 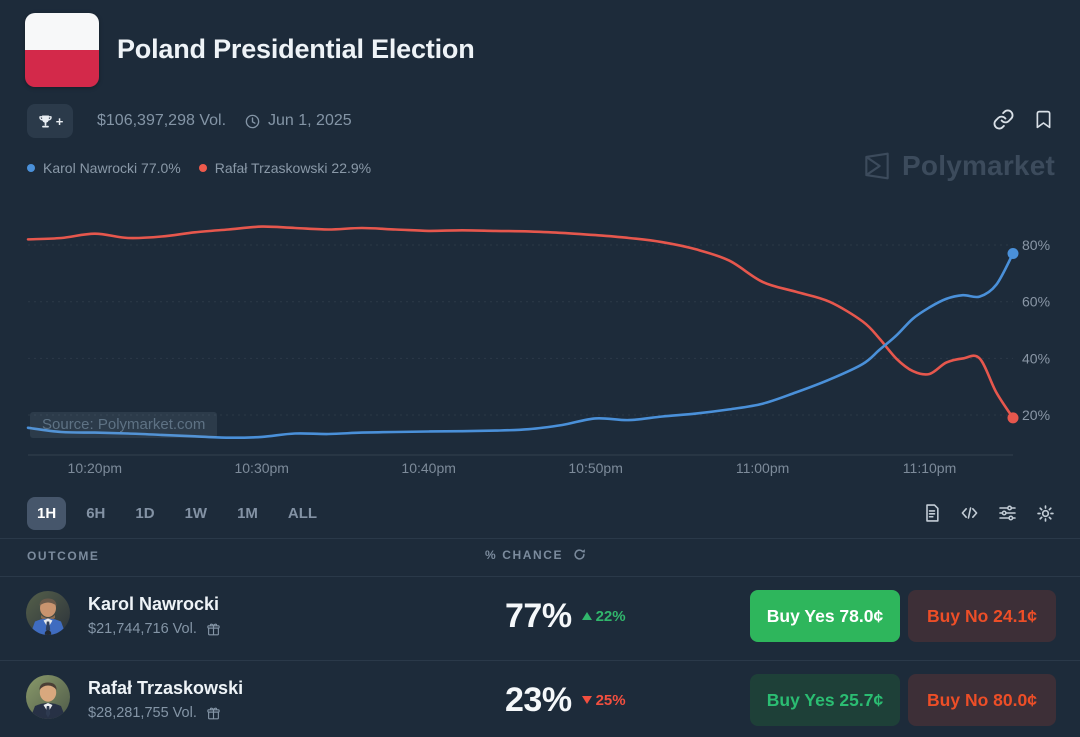 I want to click on chart-tool-icons, so click(x=989, y=513).